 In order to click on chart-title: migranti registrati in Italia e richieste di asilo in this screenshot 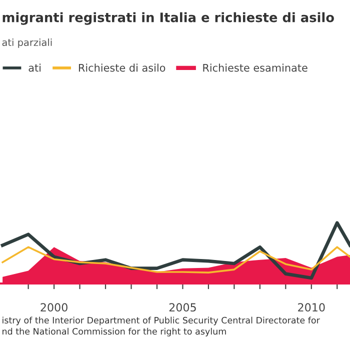, I will do `click(168, 18)`.